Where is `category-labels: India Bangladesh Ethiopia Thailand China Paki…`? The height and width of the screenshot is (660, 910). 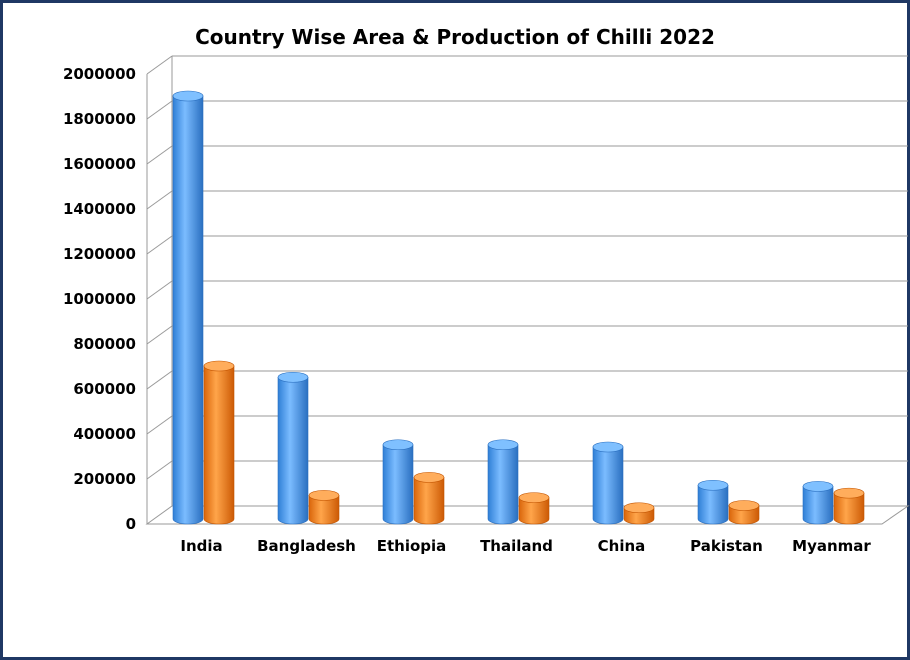
category-labels: India Bangladesh Ethiopia Thailand China Paki… is located at coordinates (525, 546).